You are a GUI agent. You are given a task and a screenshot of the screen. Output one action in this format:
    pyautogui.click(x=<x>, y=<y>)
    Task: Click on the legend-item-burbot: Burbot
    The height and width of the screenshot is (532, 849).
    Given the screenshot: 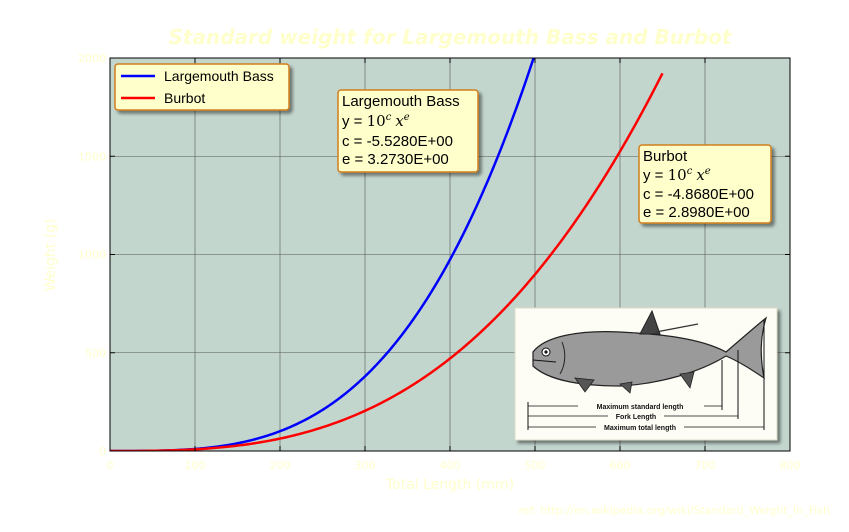 What is the action you would take?
    pyautogui.click(x=184, y=98)
    